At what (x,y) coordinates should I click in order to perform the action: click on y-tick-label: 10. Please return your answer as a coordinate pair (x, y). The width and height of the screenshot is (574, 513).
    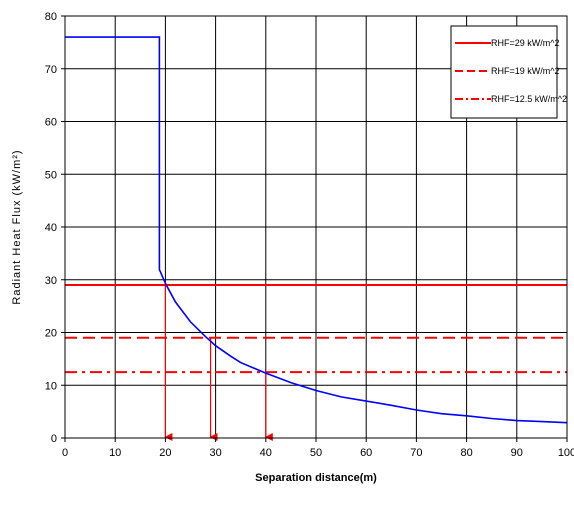
    Looking at the image, I should click on (51, 386).